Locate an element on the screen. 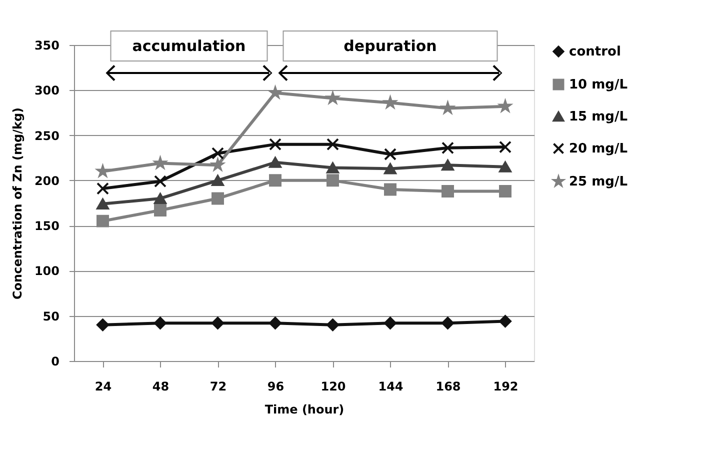  x-tick-label: 72 is located at coordinates (218, 387).